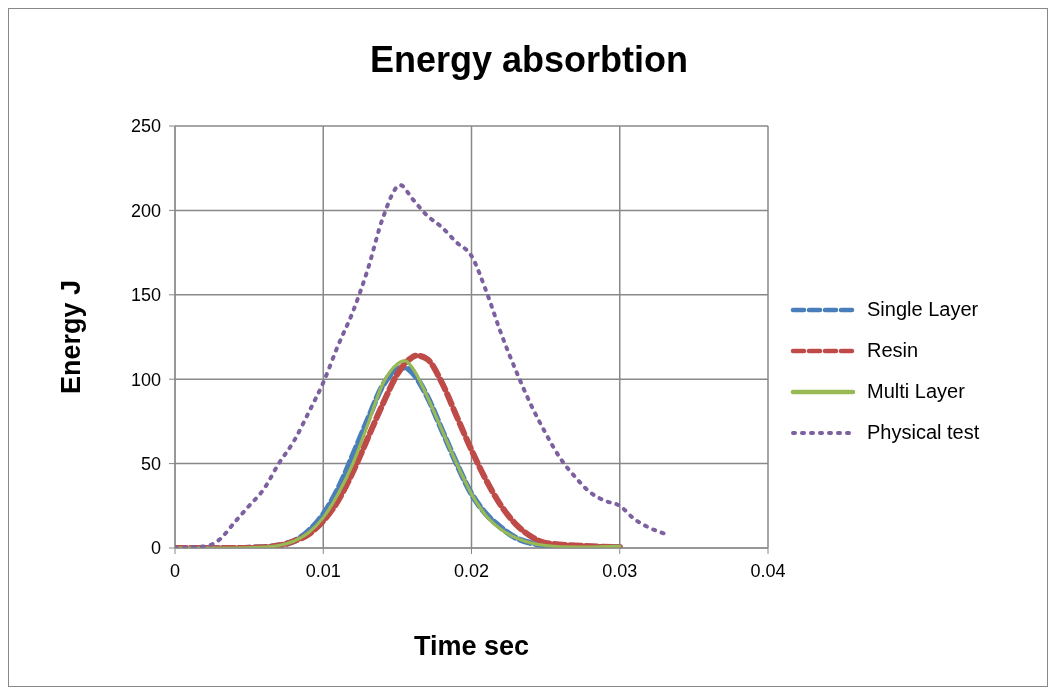 The height and width of the screenshot is (695, 1057). I want to click on y-tick-label: 100, so click(145, 379).